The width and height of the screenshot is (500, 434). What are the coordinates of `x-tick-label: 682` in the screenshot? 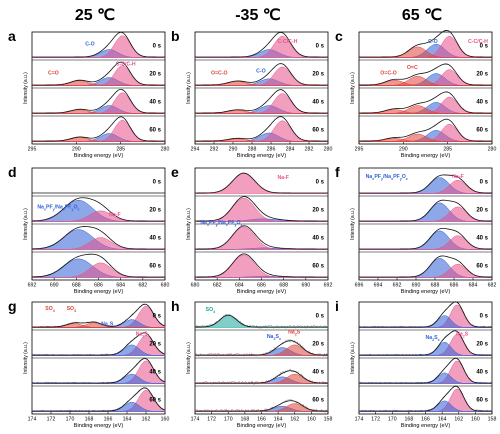 It's located at (492, 286).